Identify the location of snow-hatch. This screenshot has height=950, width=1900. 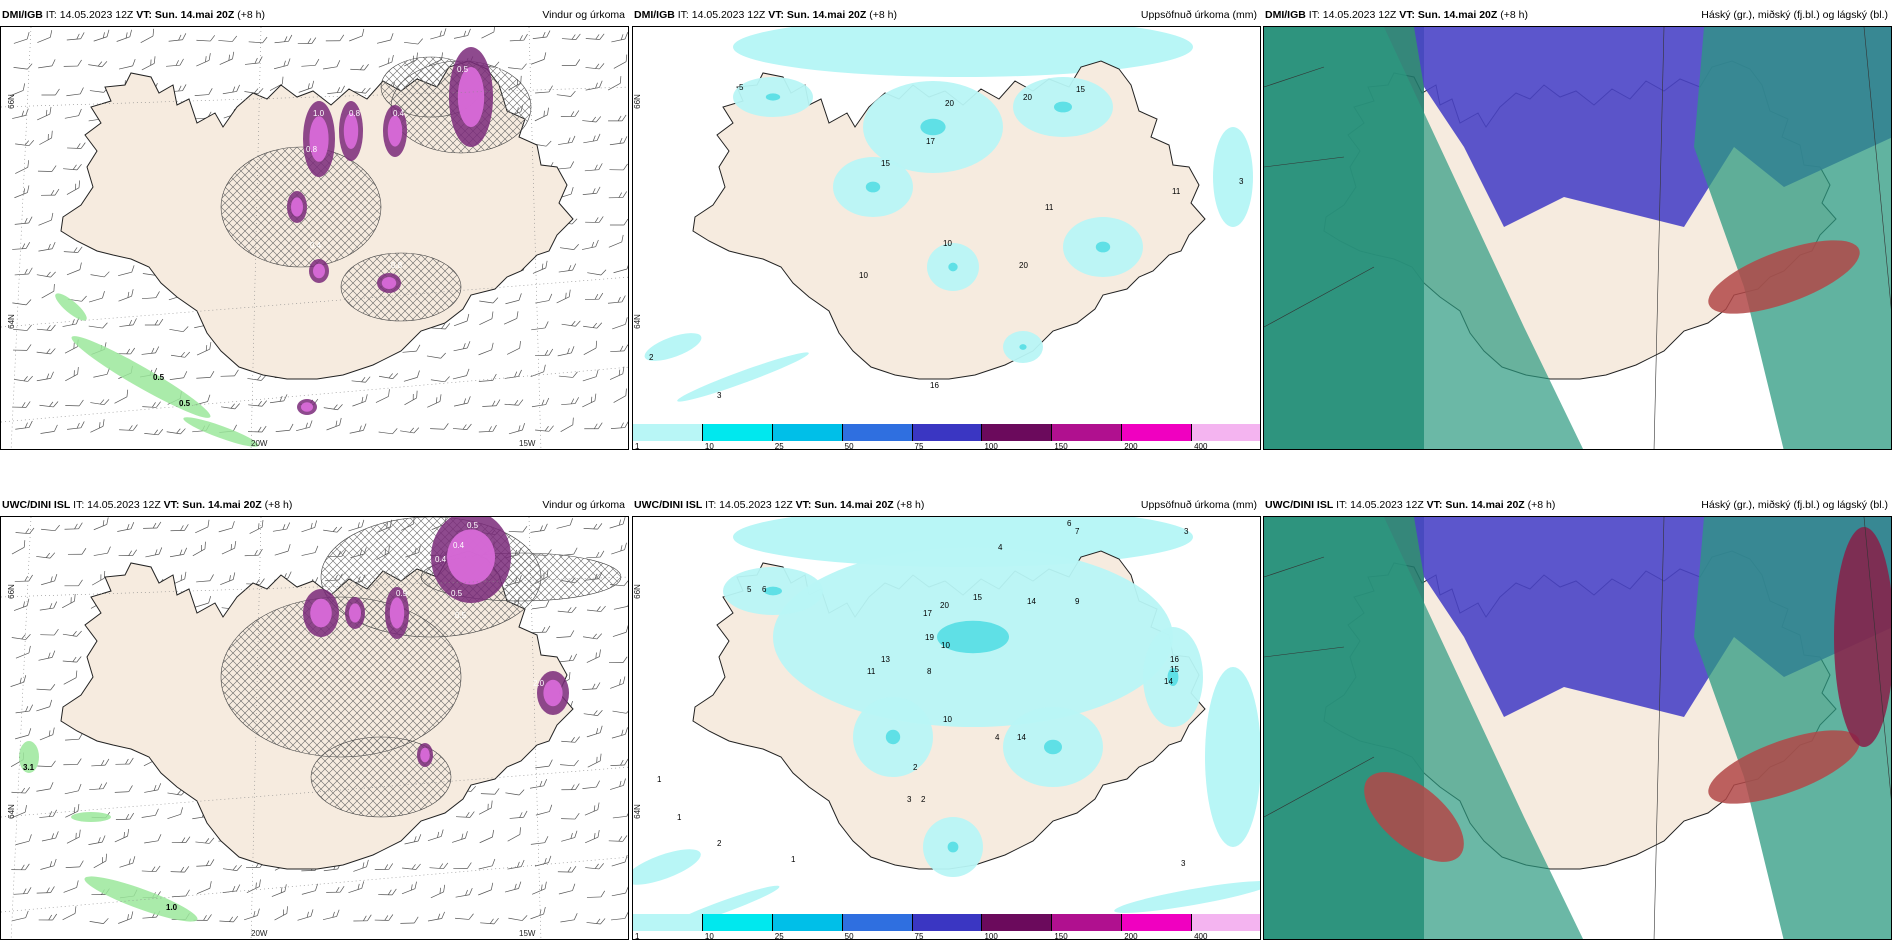
(401, 287).